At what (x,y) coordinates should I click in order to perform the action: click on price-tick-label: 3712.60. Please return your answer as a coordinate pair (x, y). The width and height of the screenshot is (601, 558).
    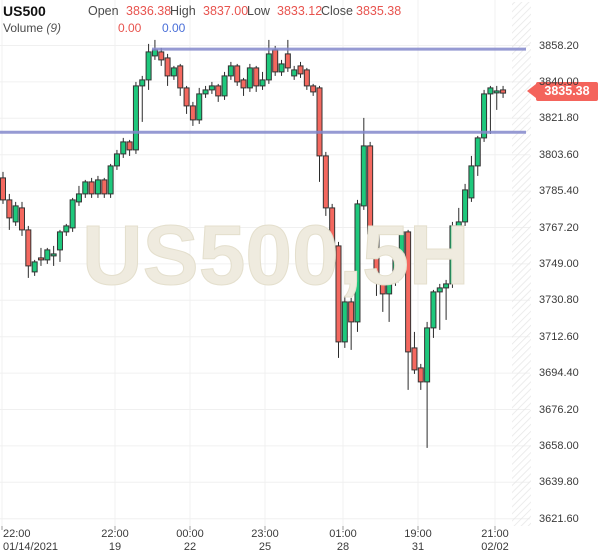
    Looking at the image, I should click on (559, 336).